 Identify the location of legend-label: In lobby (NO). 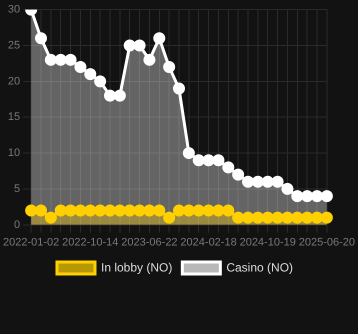
(136, 267).